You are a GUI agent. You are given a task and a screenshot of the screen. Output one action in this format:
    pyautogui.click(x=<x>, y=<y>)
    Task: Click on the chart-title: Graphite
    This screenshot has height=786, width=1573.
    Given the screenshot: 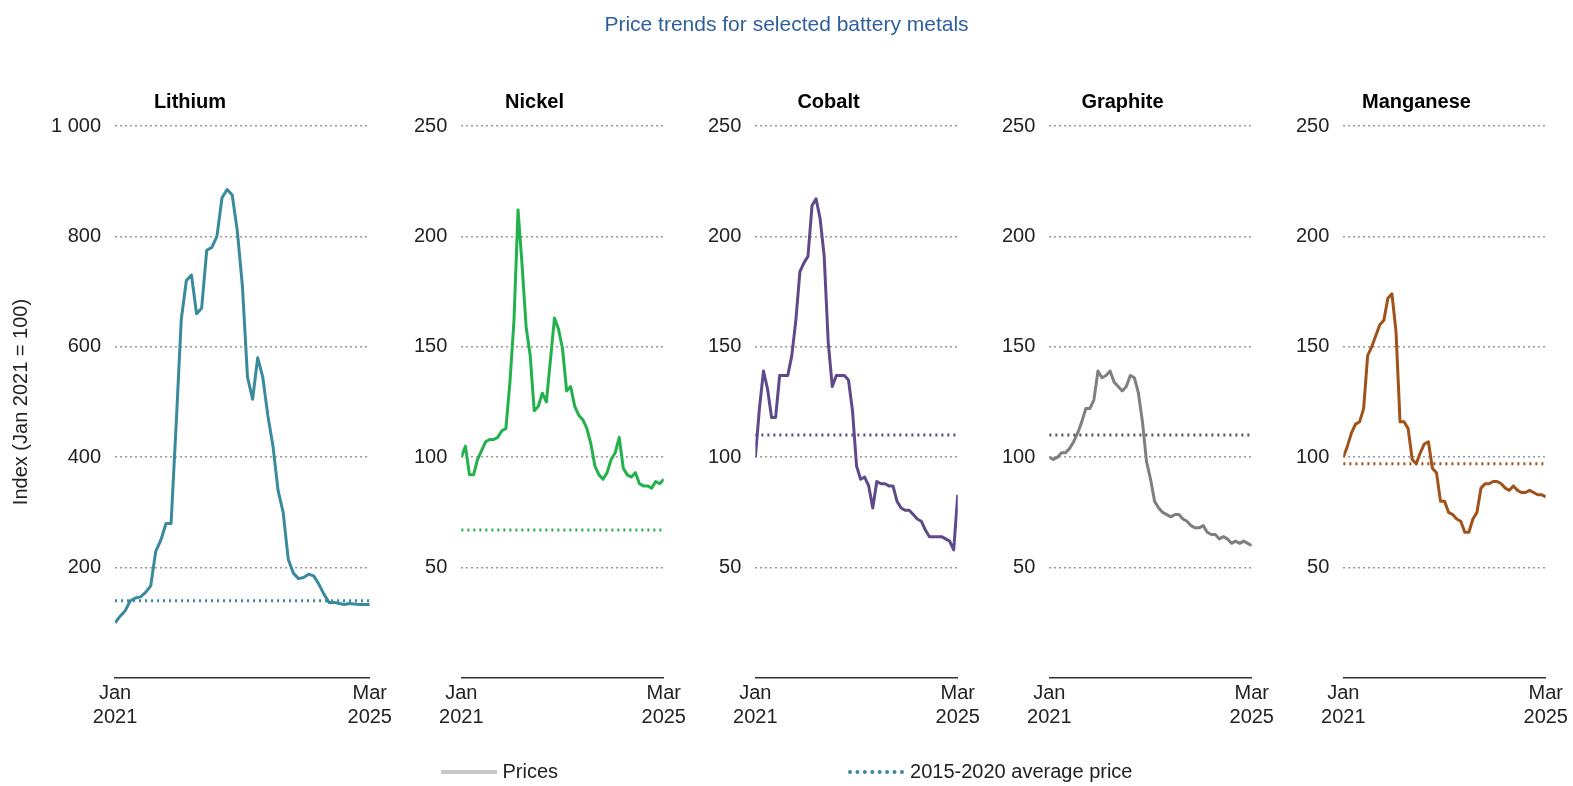 What is the action you would take?
    pyautogui.click(x=1122, y=100)
    